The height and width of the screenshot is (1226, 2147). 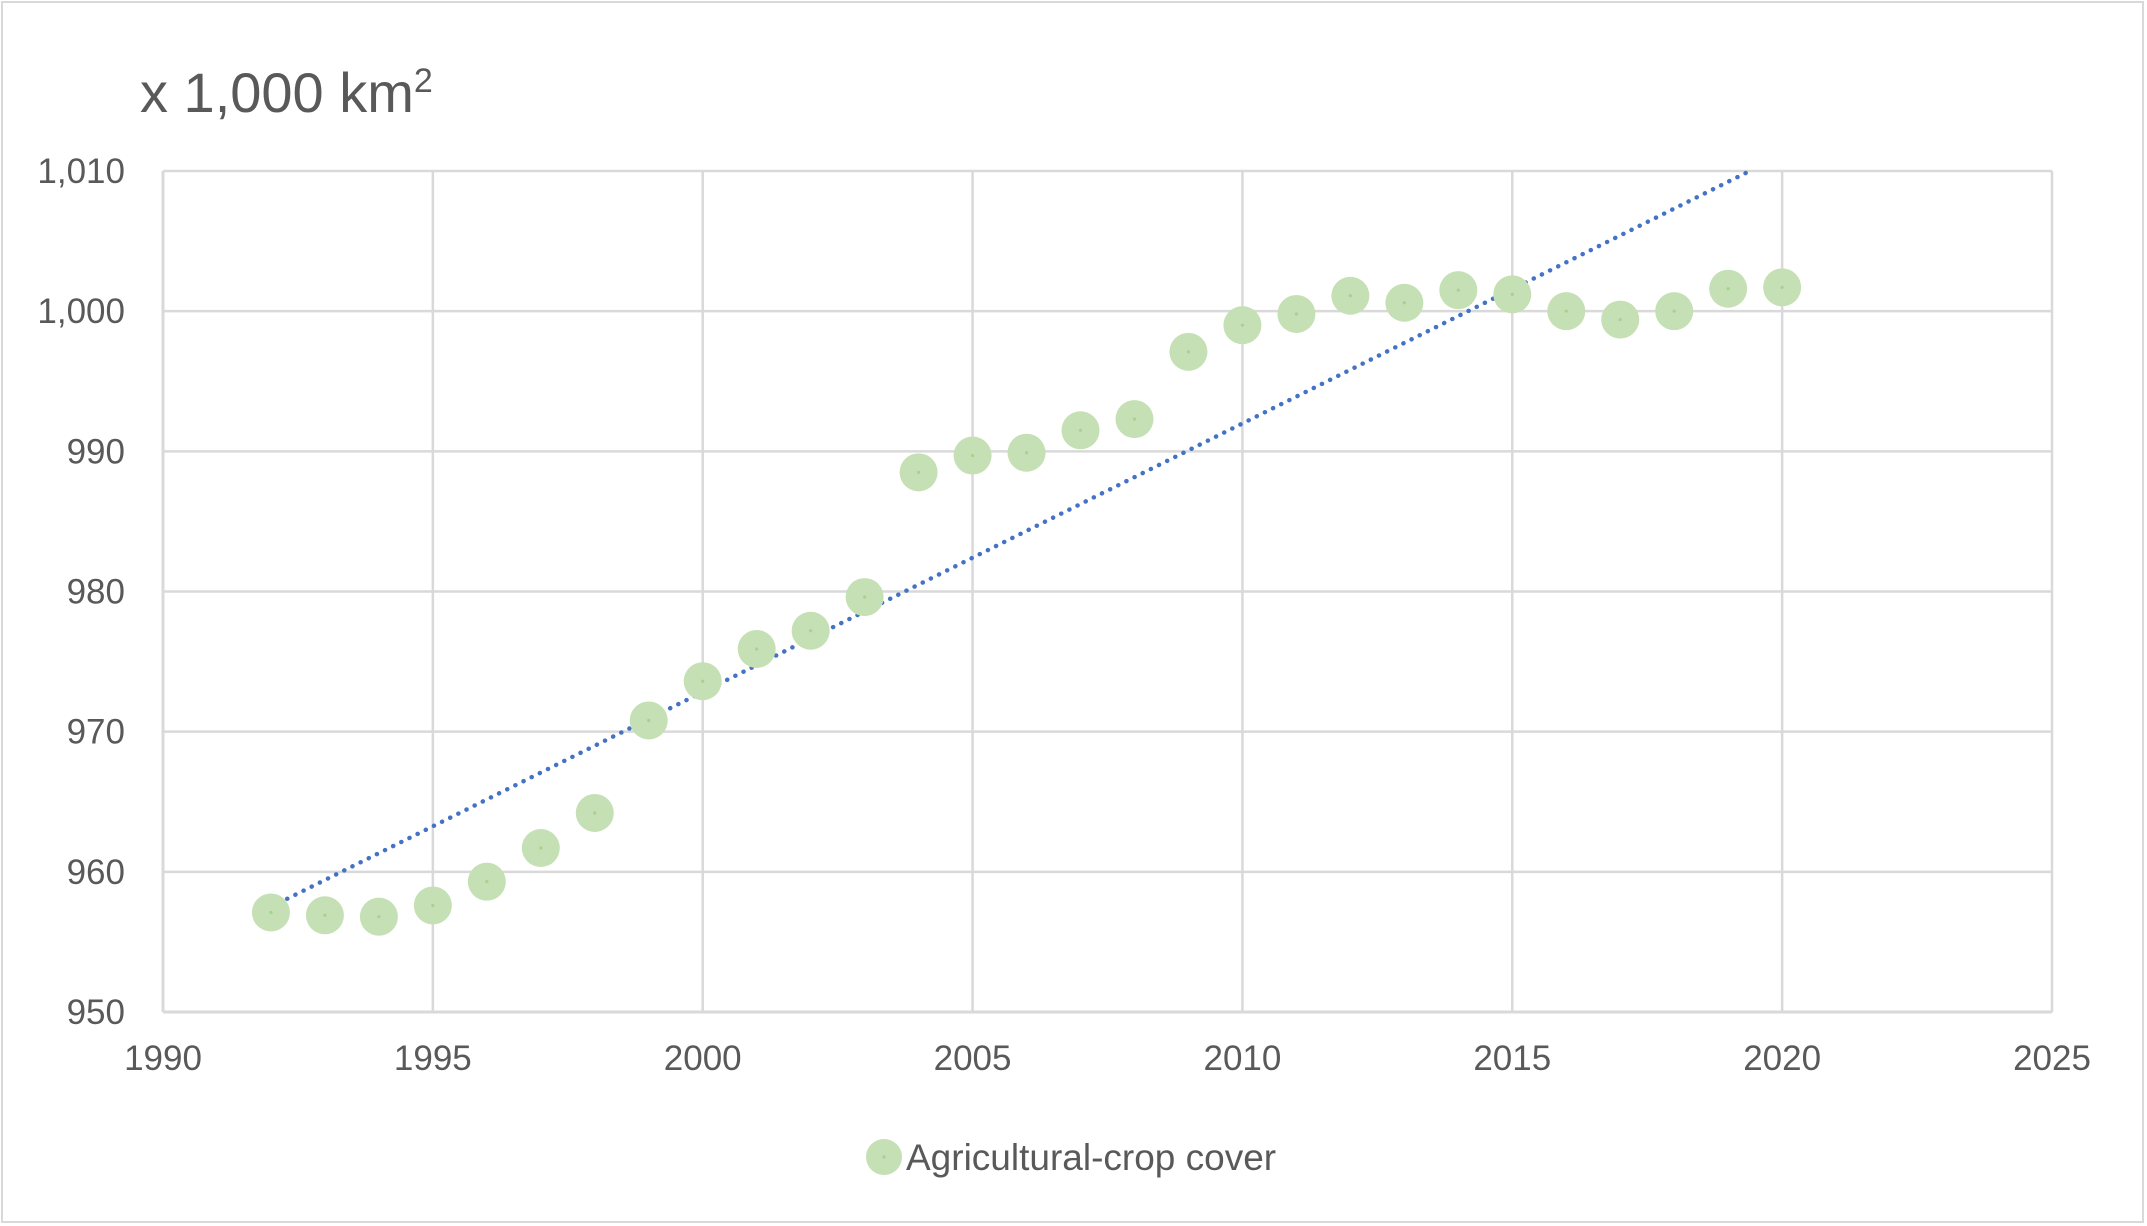 I want to click on legend-marker-center, so click(x=884, y=1157).